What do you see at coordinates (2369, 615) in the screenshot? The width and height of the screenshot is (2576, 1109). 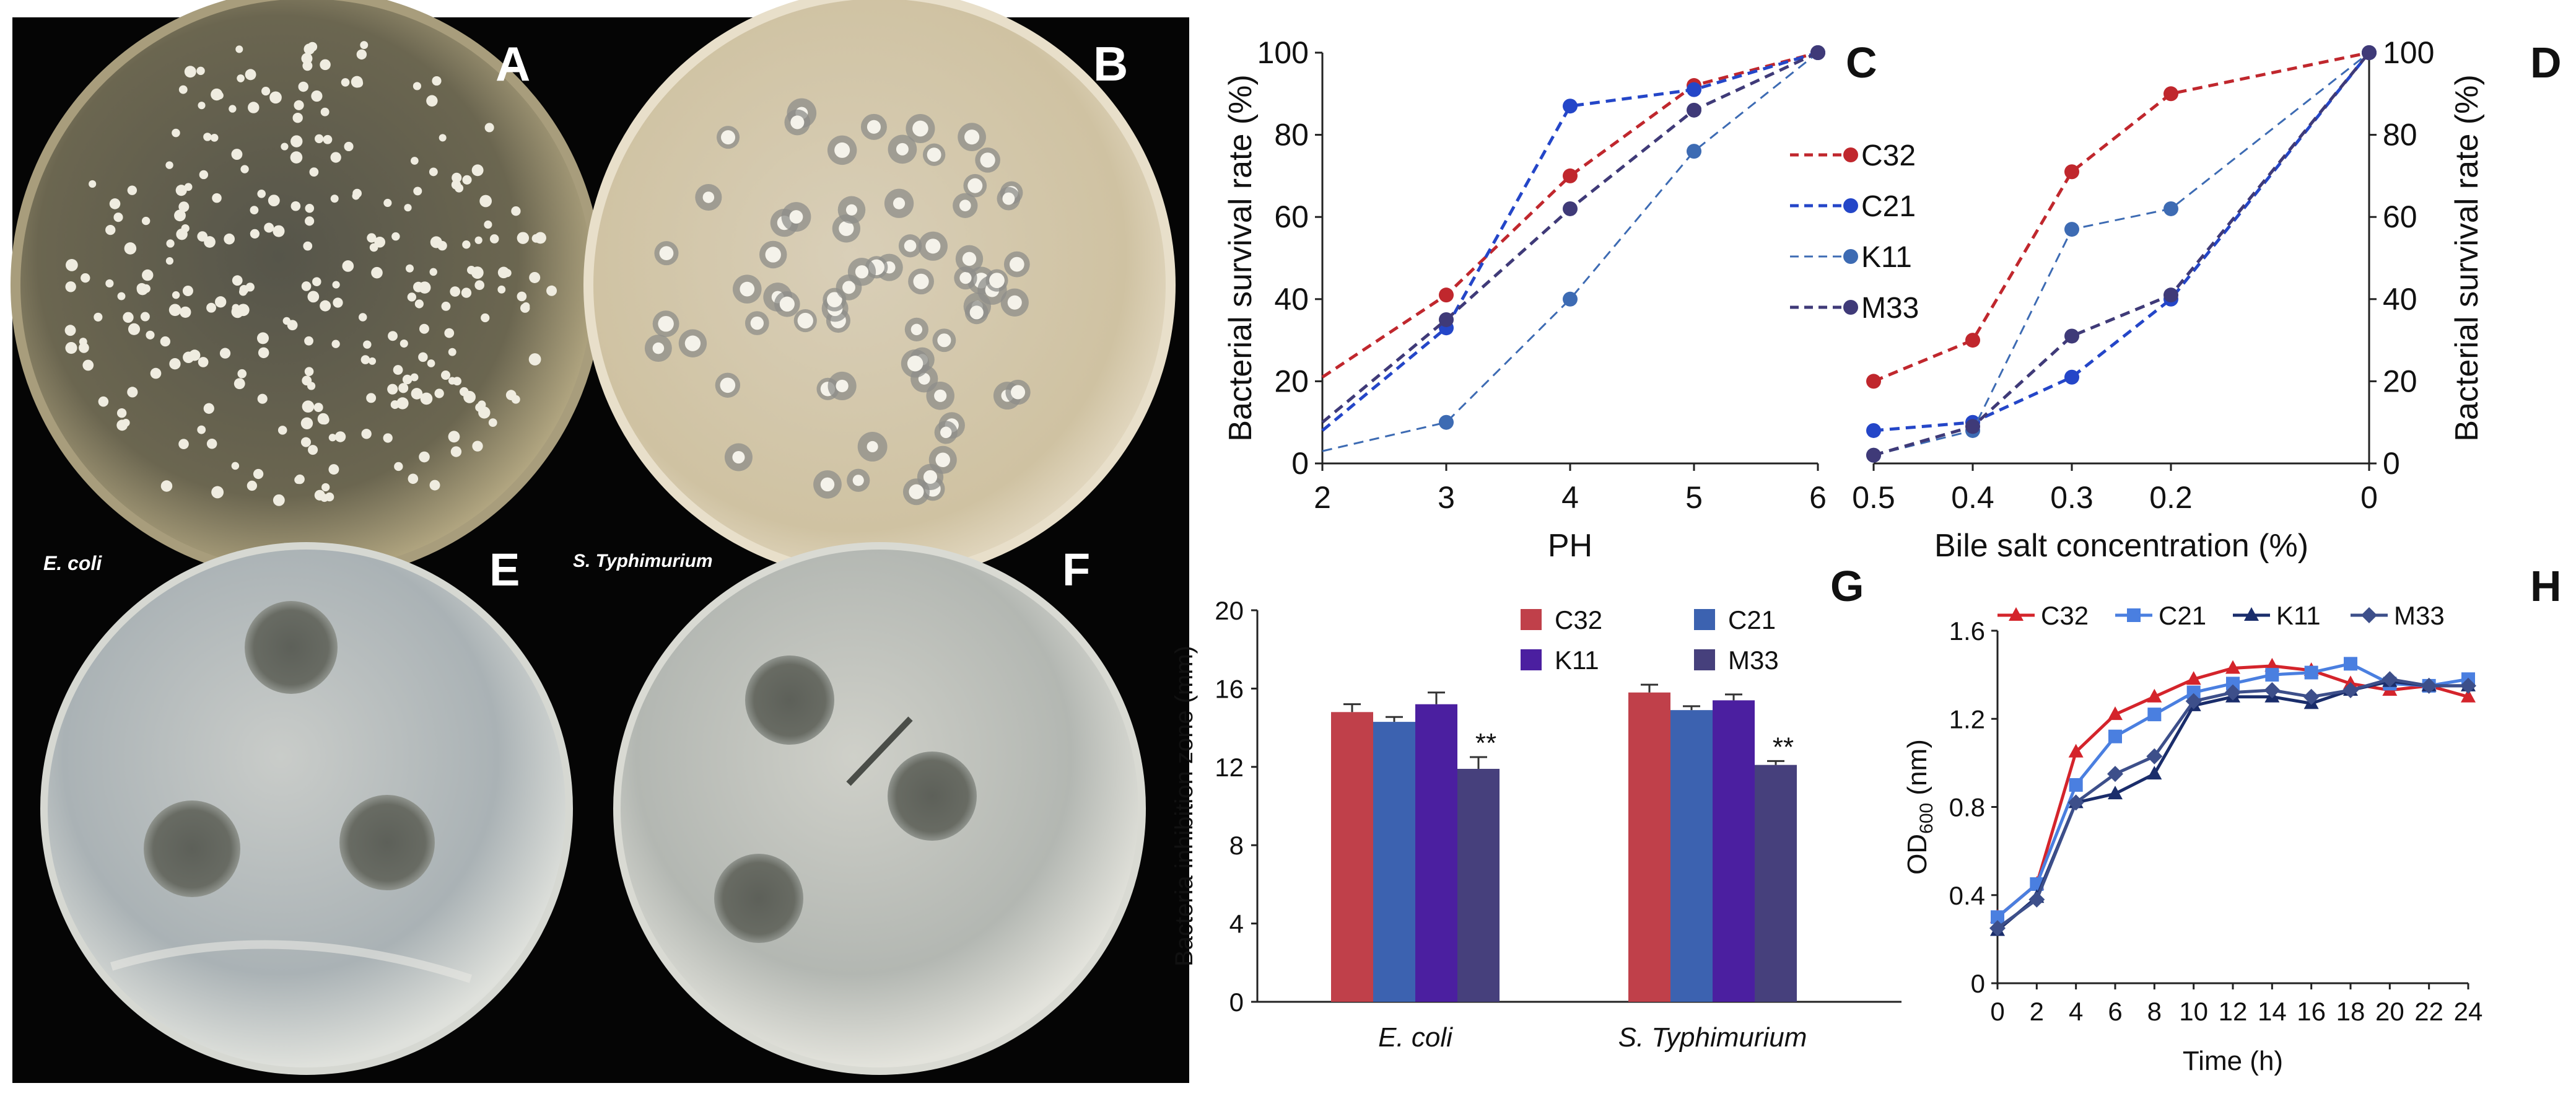 I see `legend-marker-m33` at bounding box center [2369, 615].